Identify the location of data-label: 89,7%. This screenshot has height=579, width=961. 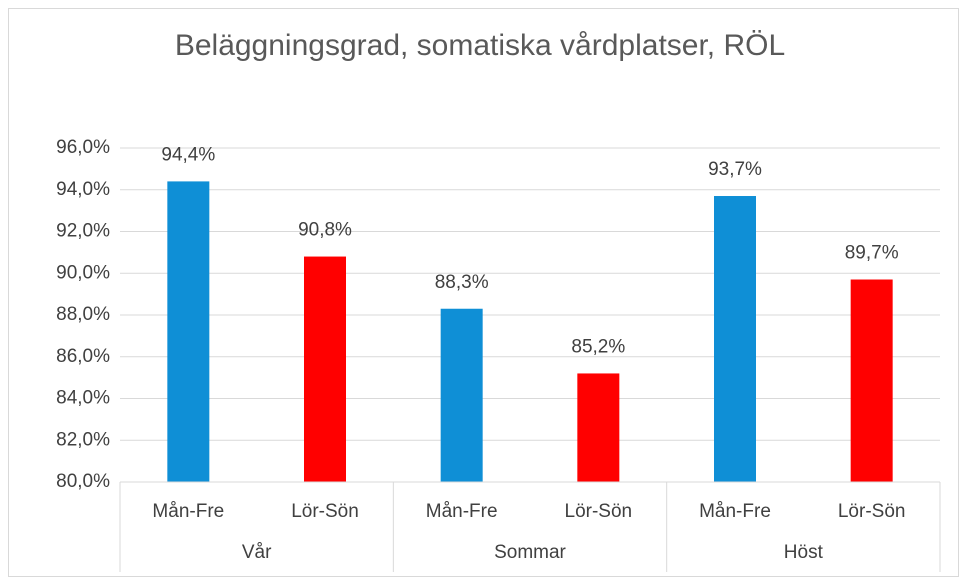
(872, 253).